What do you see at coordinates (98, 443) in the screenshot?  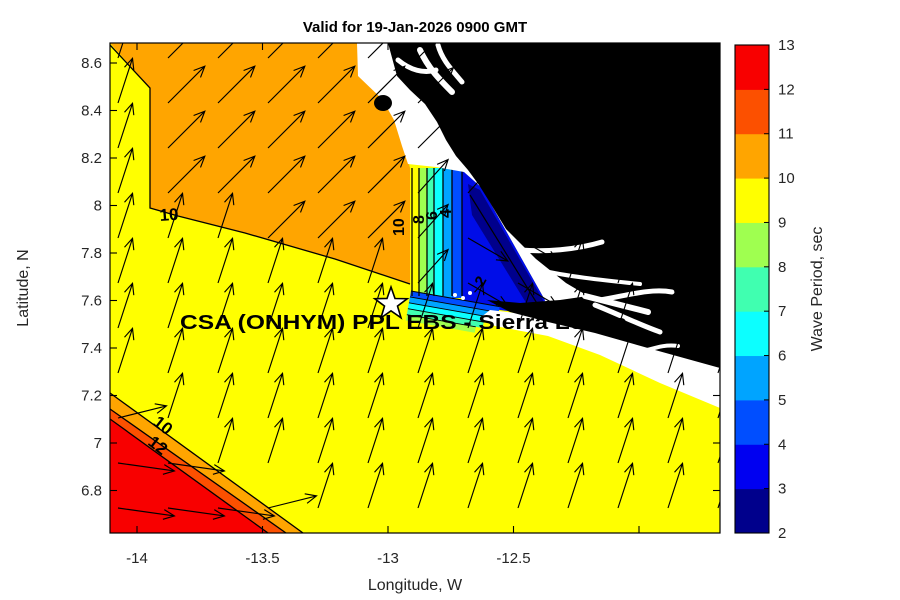 I see `y-tick-label: 7` at bounding box center [98, 443].